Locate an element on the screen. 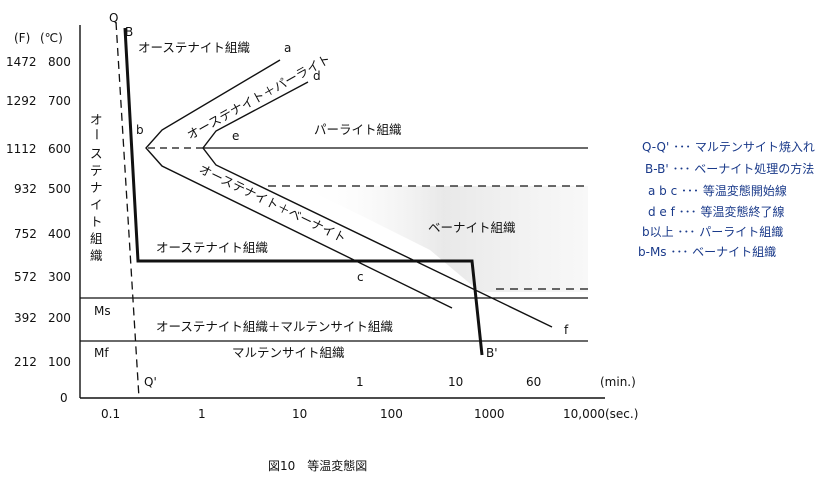  point-b-label: b is located at coordinates (140, 130).